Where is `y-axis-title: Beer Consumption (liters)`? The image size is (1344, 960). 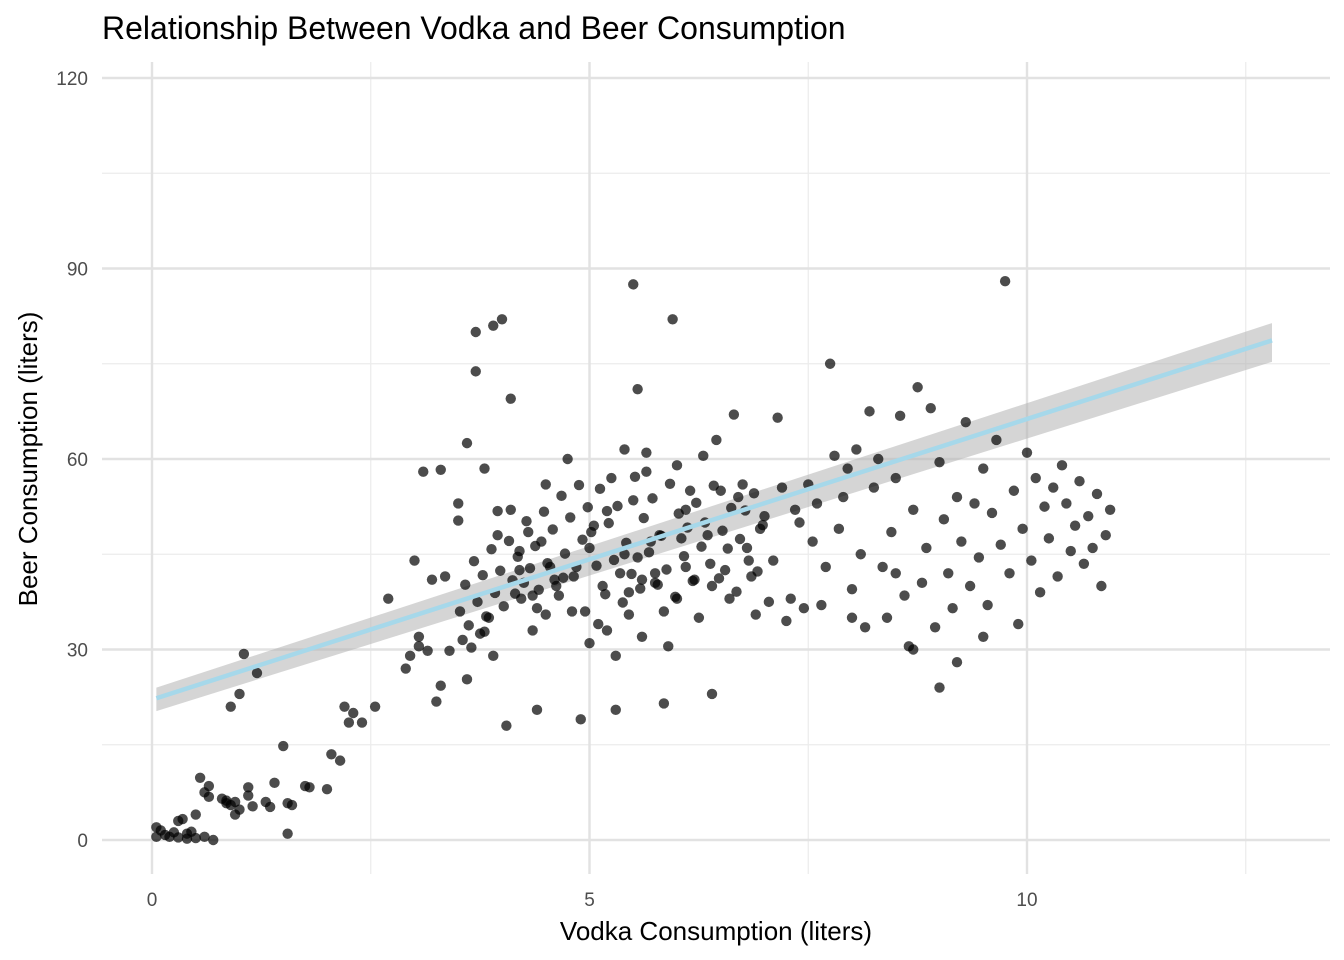
y-axis-title: Beer Consumption (liters) is located at coordinates (28, 459).